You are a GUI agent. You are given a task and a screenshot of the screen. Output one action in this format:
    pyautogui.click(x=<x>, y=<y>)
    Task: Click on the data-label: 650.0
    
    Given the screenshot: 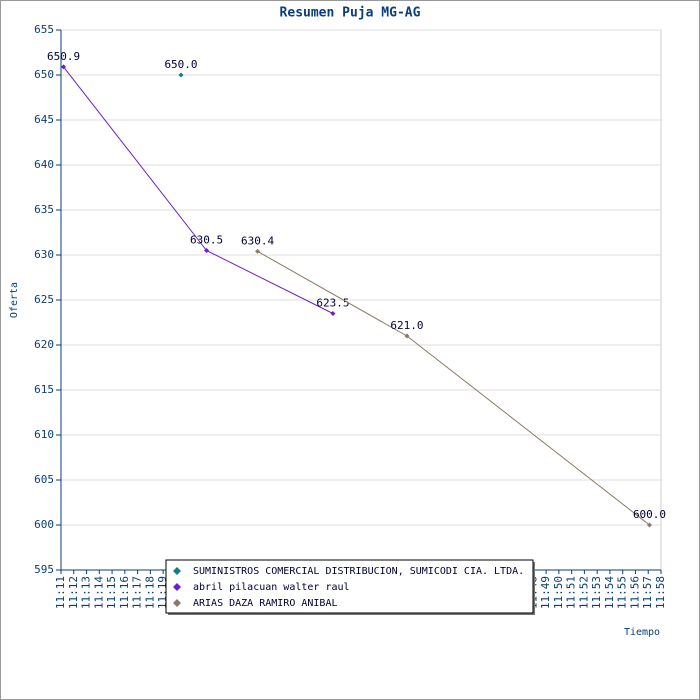 What is the action you would take?
    pyautogui.click(x=180, y=64)
    